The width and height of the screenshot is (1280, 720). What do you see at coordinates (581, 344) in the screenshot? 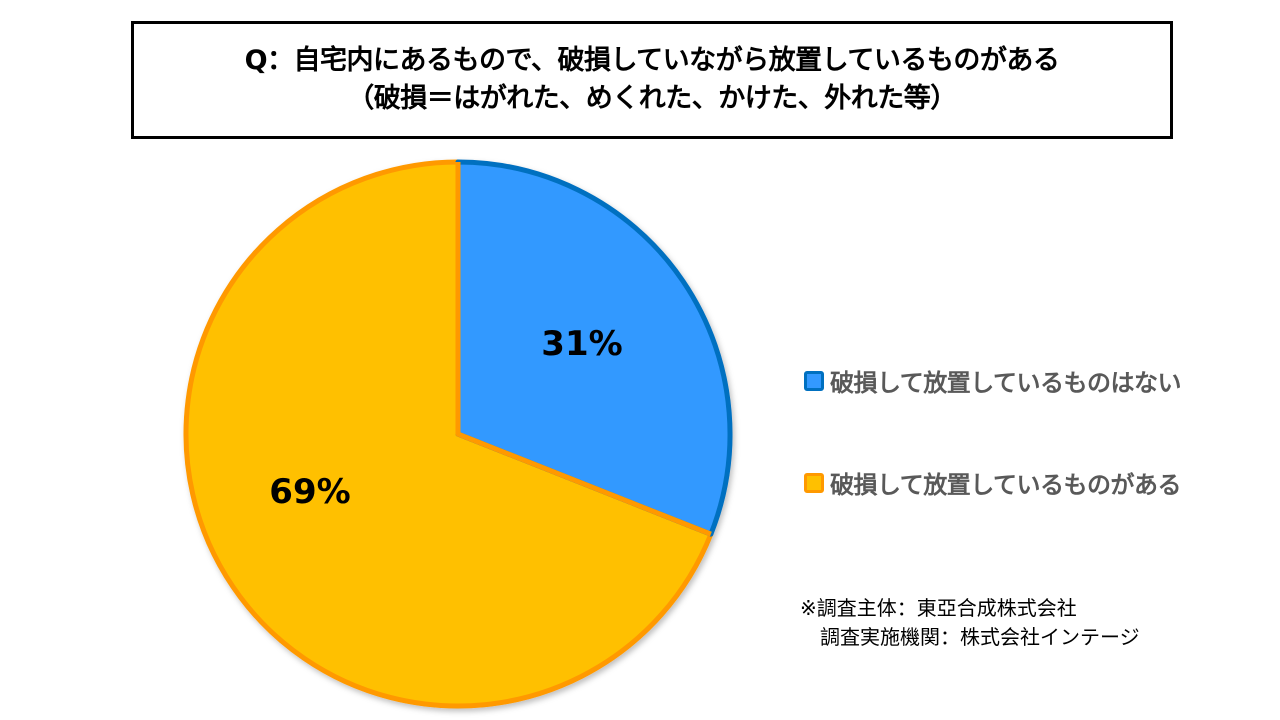
I see `pie-label-no-damage: 31%` at bounding box center [581, 344].